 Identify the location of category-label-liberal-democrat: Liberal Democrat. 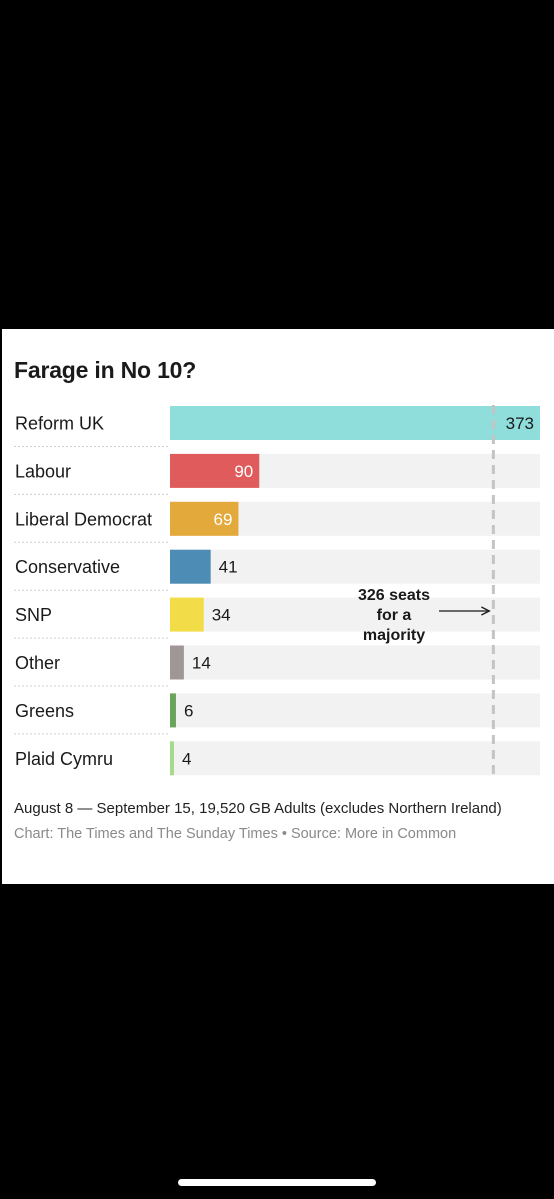
(83, 519).